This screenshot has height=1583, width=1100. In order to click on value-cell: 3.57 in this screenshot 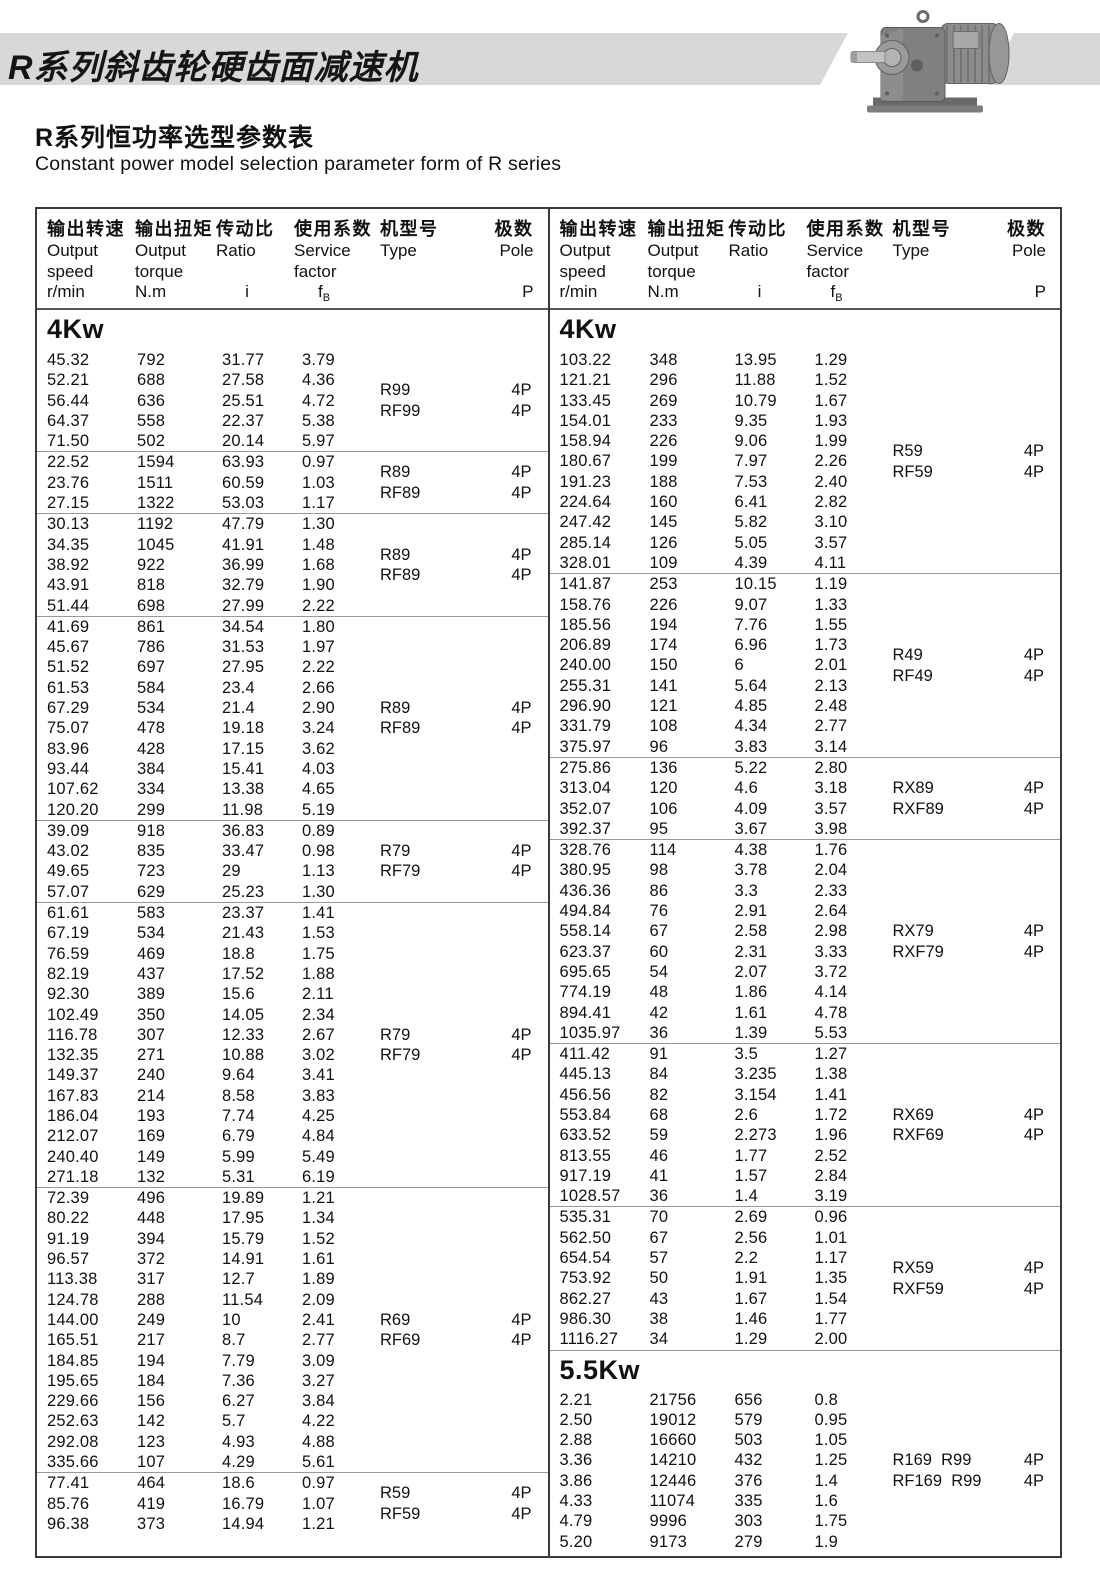, I will do `click(831, 808)`.